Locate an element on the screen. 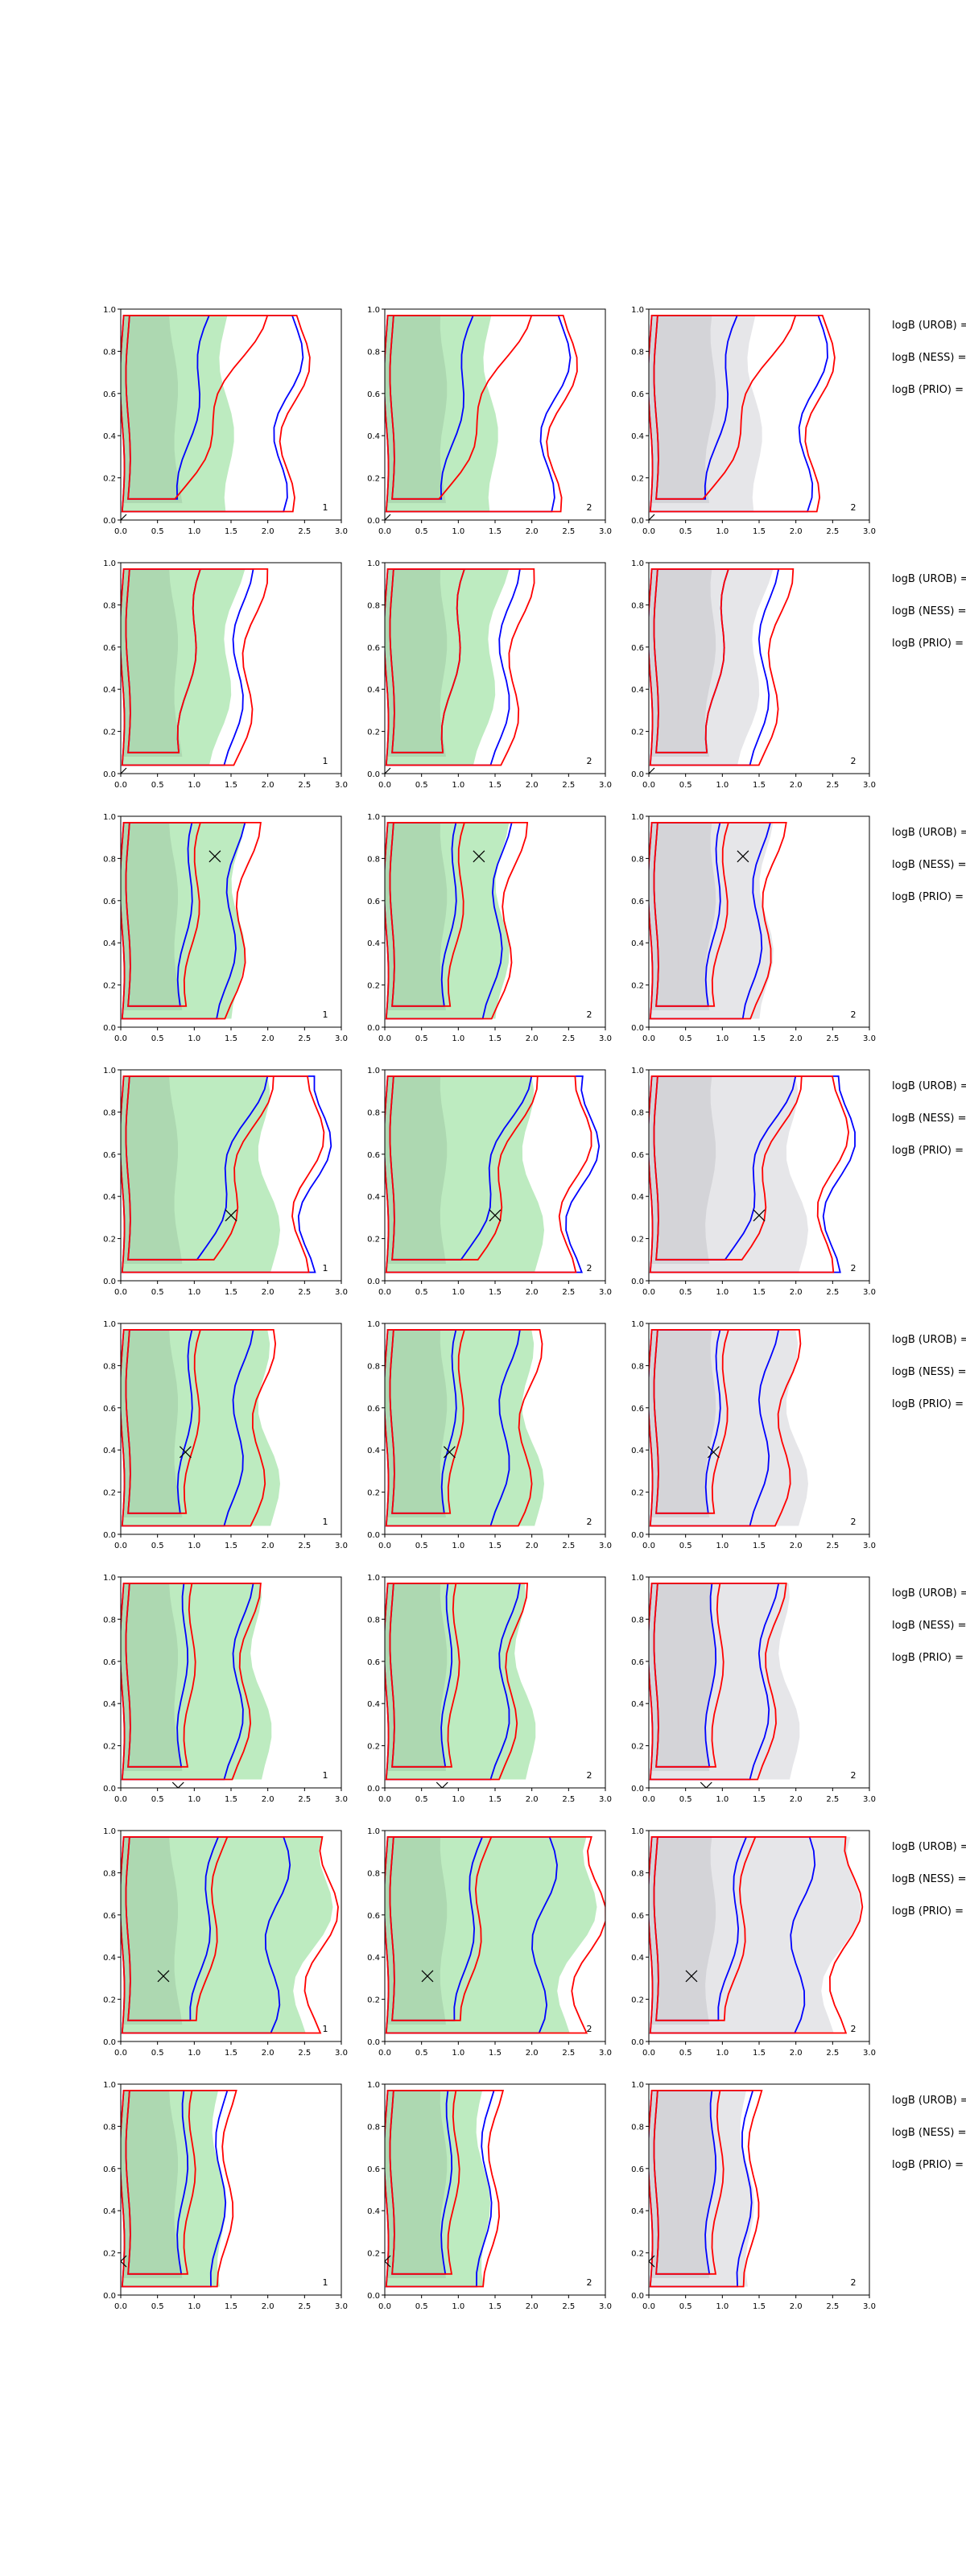 Image resolution: width=966 pixels, height=2576 pixels. y-tick-label: 0.6 is located at coordinates (373, 1662).